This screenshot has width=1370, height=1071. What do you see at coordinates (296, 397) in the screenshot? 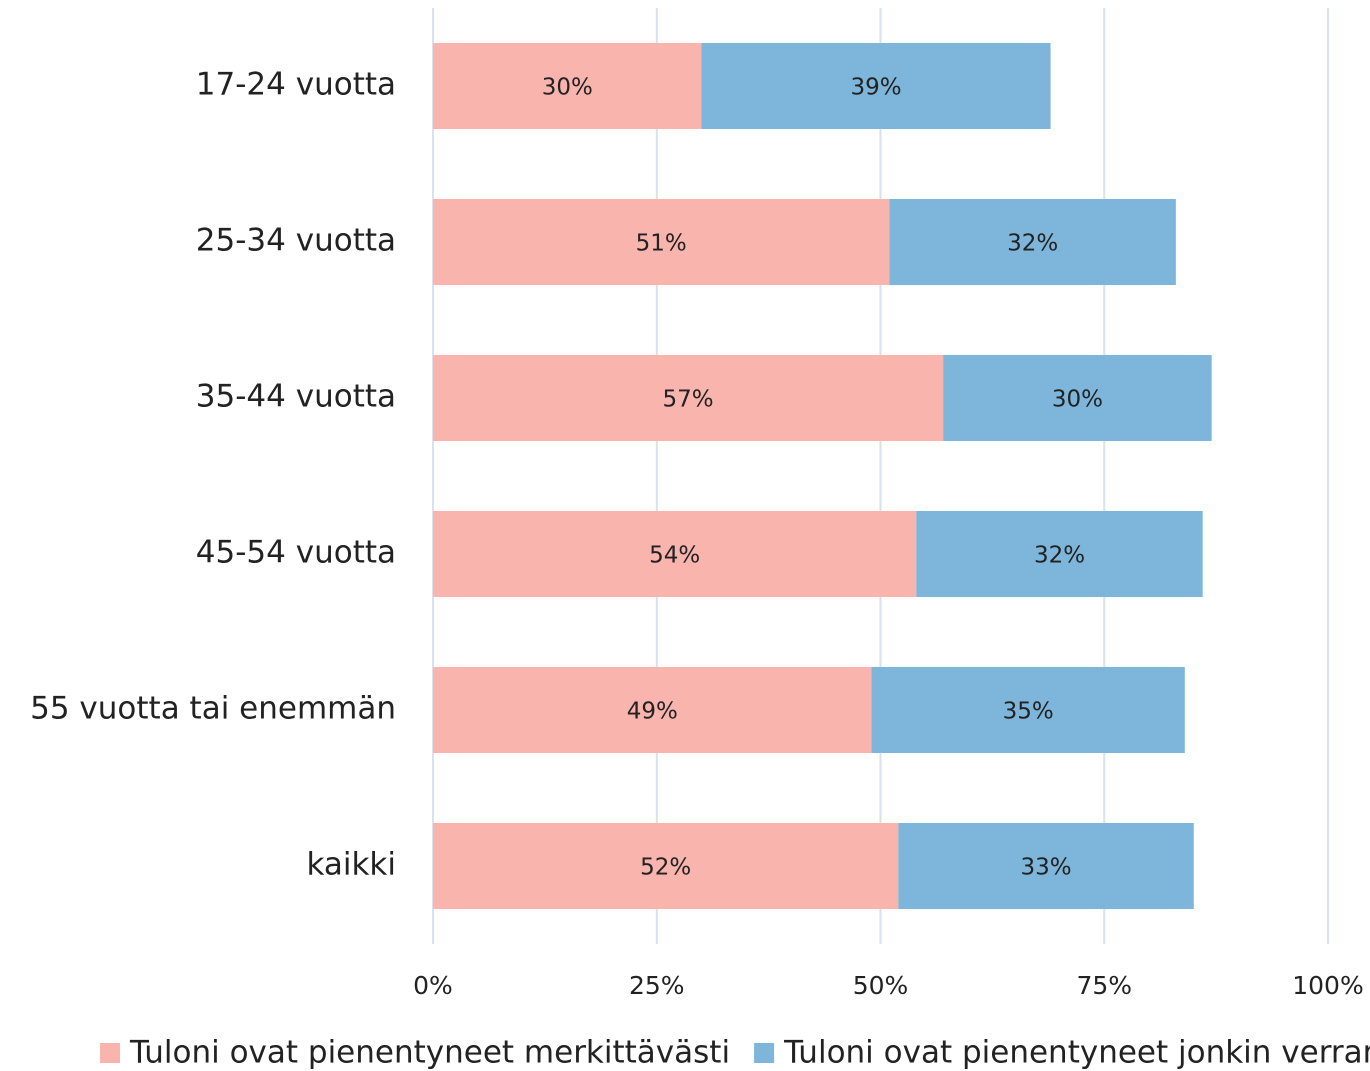
I see `category-label: 35-44 vuotta` at bounding box center [296, 397].